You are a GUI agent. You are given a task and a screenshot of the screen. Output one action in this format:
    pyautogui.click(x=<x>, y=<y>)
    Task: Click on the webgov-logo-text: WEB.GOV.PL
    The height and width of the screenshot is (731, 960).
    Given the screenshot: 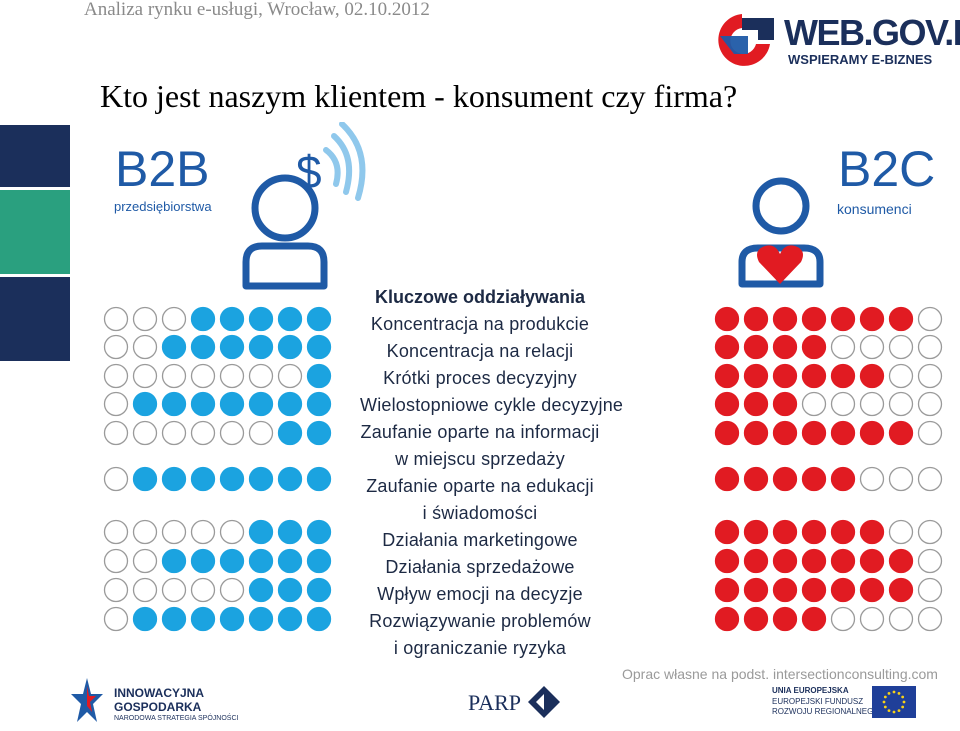 What is the action you would take?
    pyautogui.click(x=872, y=32)
    